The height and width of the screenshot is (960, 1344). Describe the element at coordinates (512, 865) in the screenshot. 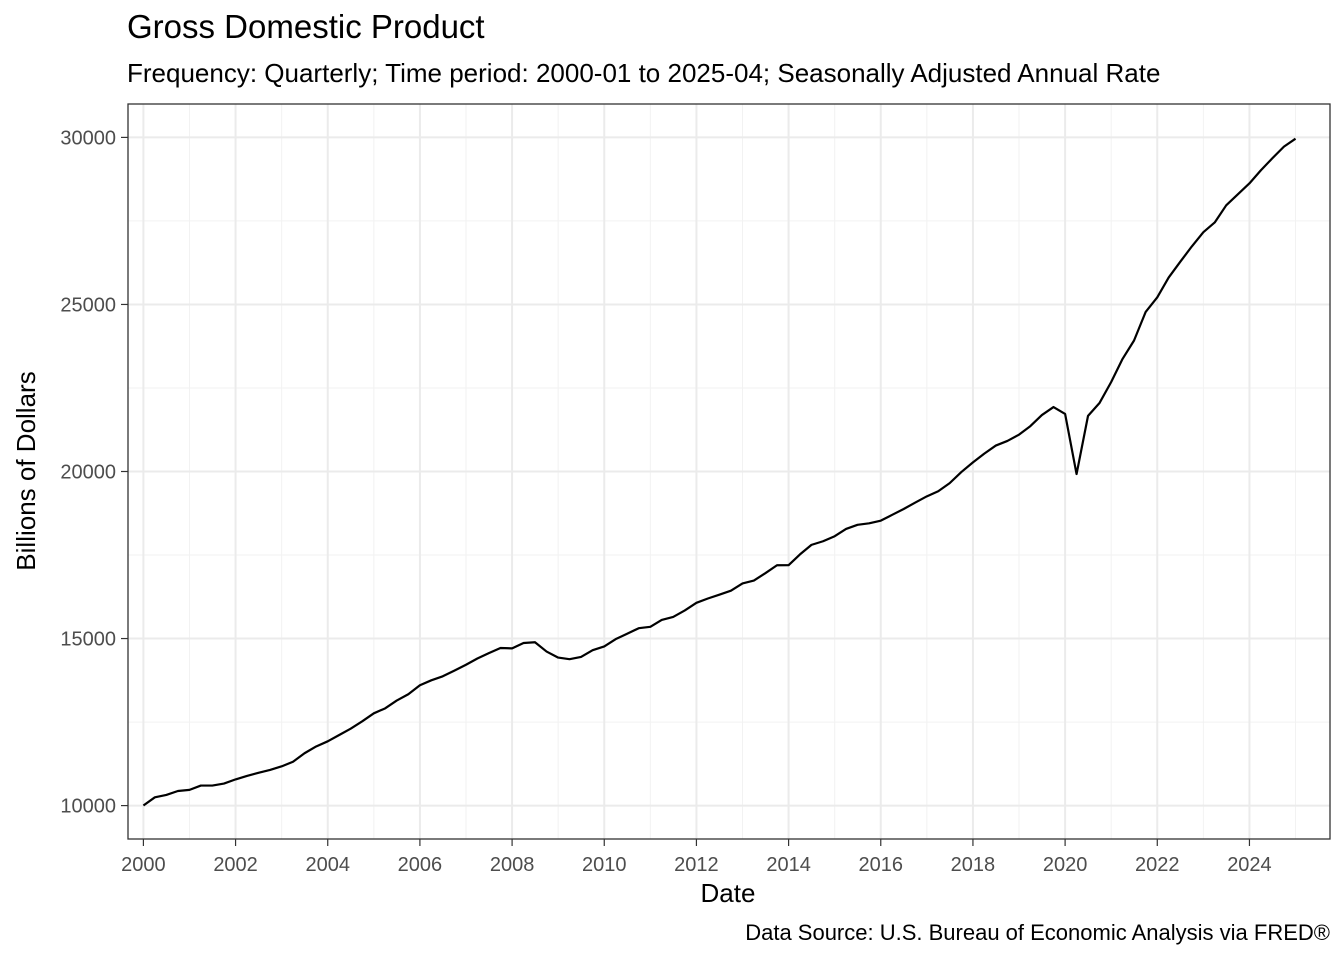

I see `x-tick-label: 2008` at that location.